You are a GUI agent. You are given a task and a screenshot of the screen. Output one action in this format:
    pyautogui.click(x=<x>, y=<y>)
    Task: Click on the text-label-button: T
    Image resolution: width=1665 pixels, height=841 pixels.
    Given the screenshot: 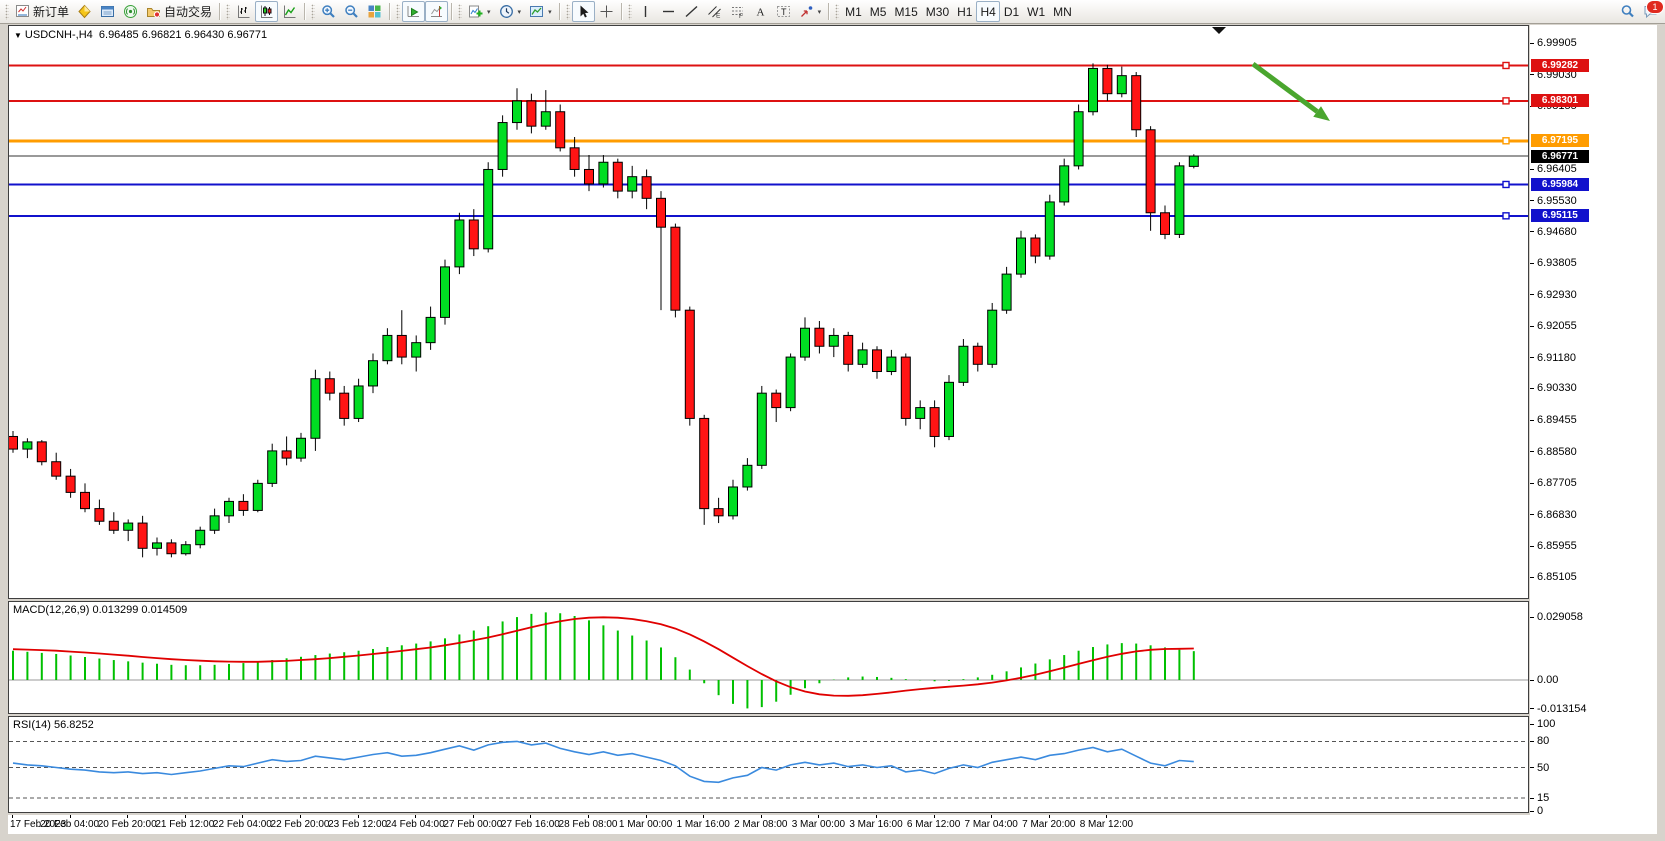 What is the action you would take?
    pyautogui.click(x=783, y=11)
    